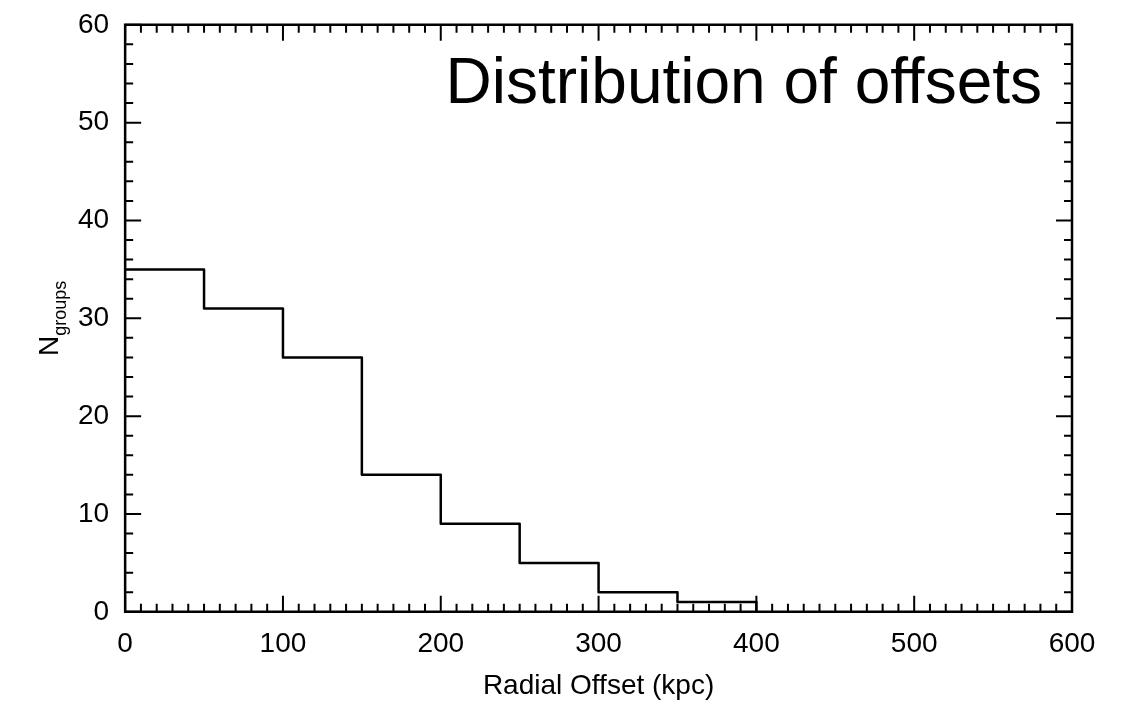 The height and width of the screenshot is (715, 1132). I want to click on y-tick-label: 60, so click(93, 23).